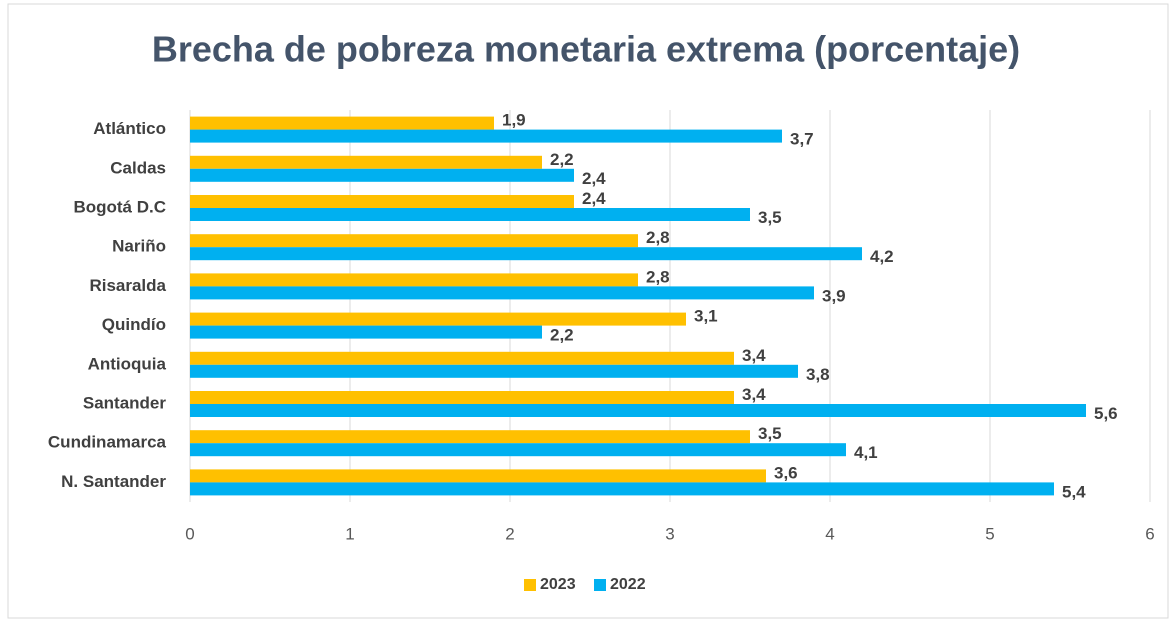 Image resolution: width=1173 pixels, height=622 pixels. I want to click on x-tick-label: 6, so click(1149, 533).